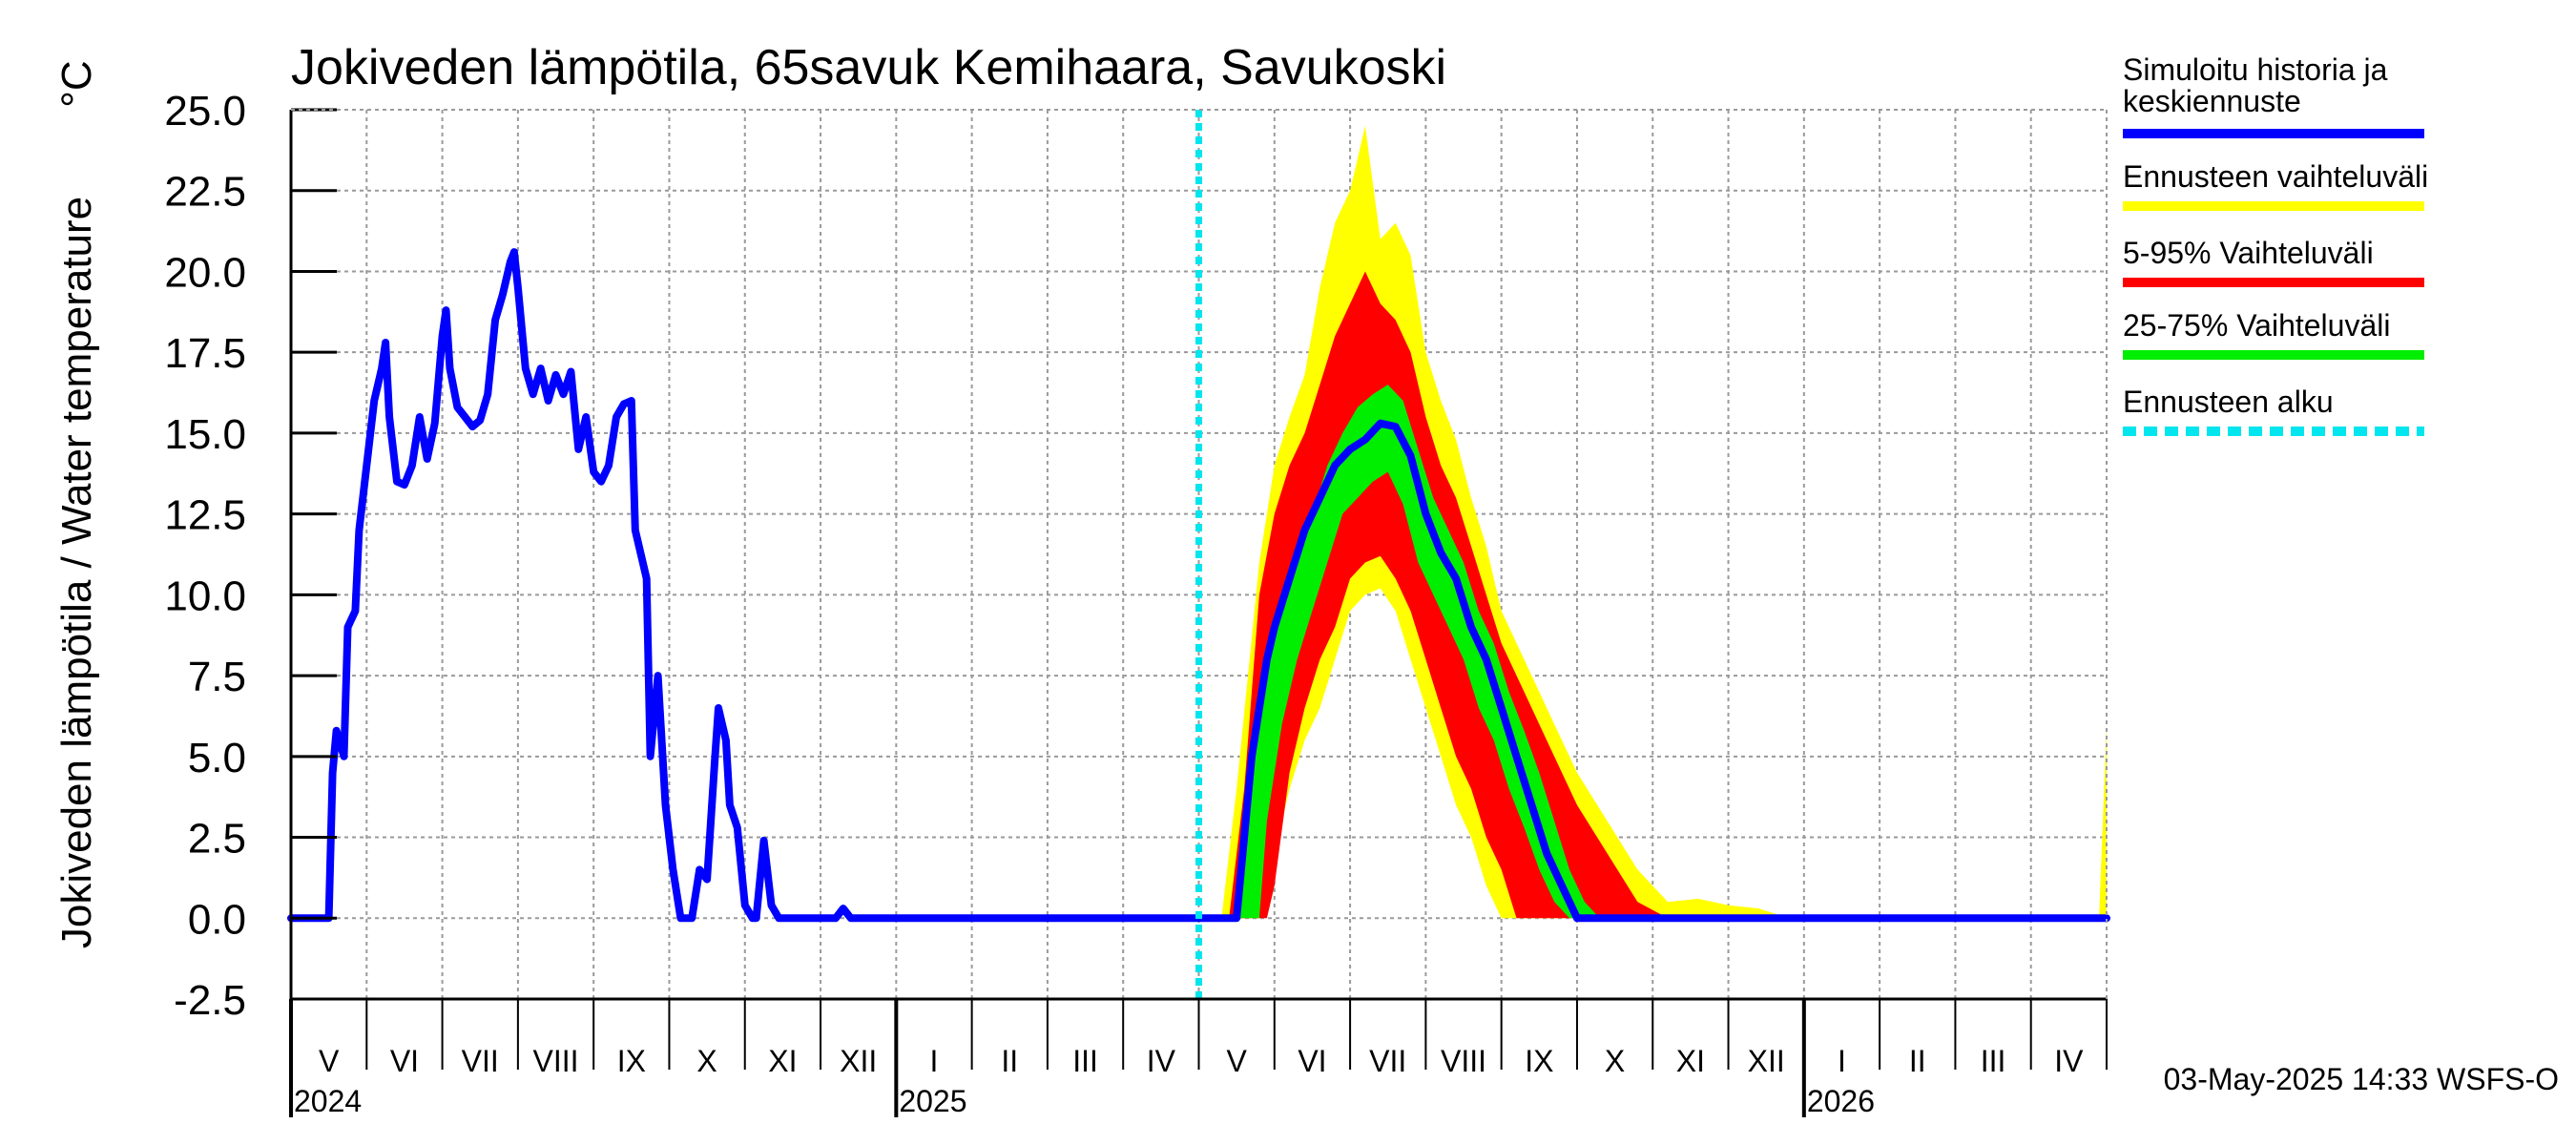  I want to click on y-tick-label: 22.5, so click(205, 192).